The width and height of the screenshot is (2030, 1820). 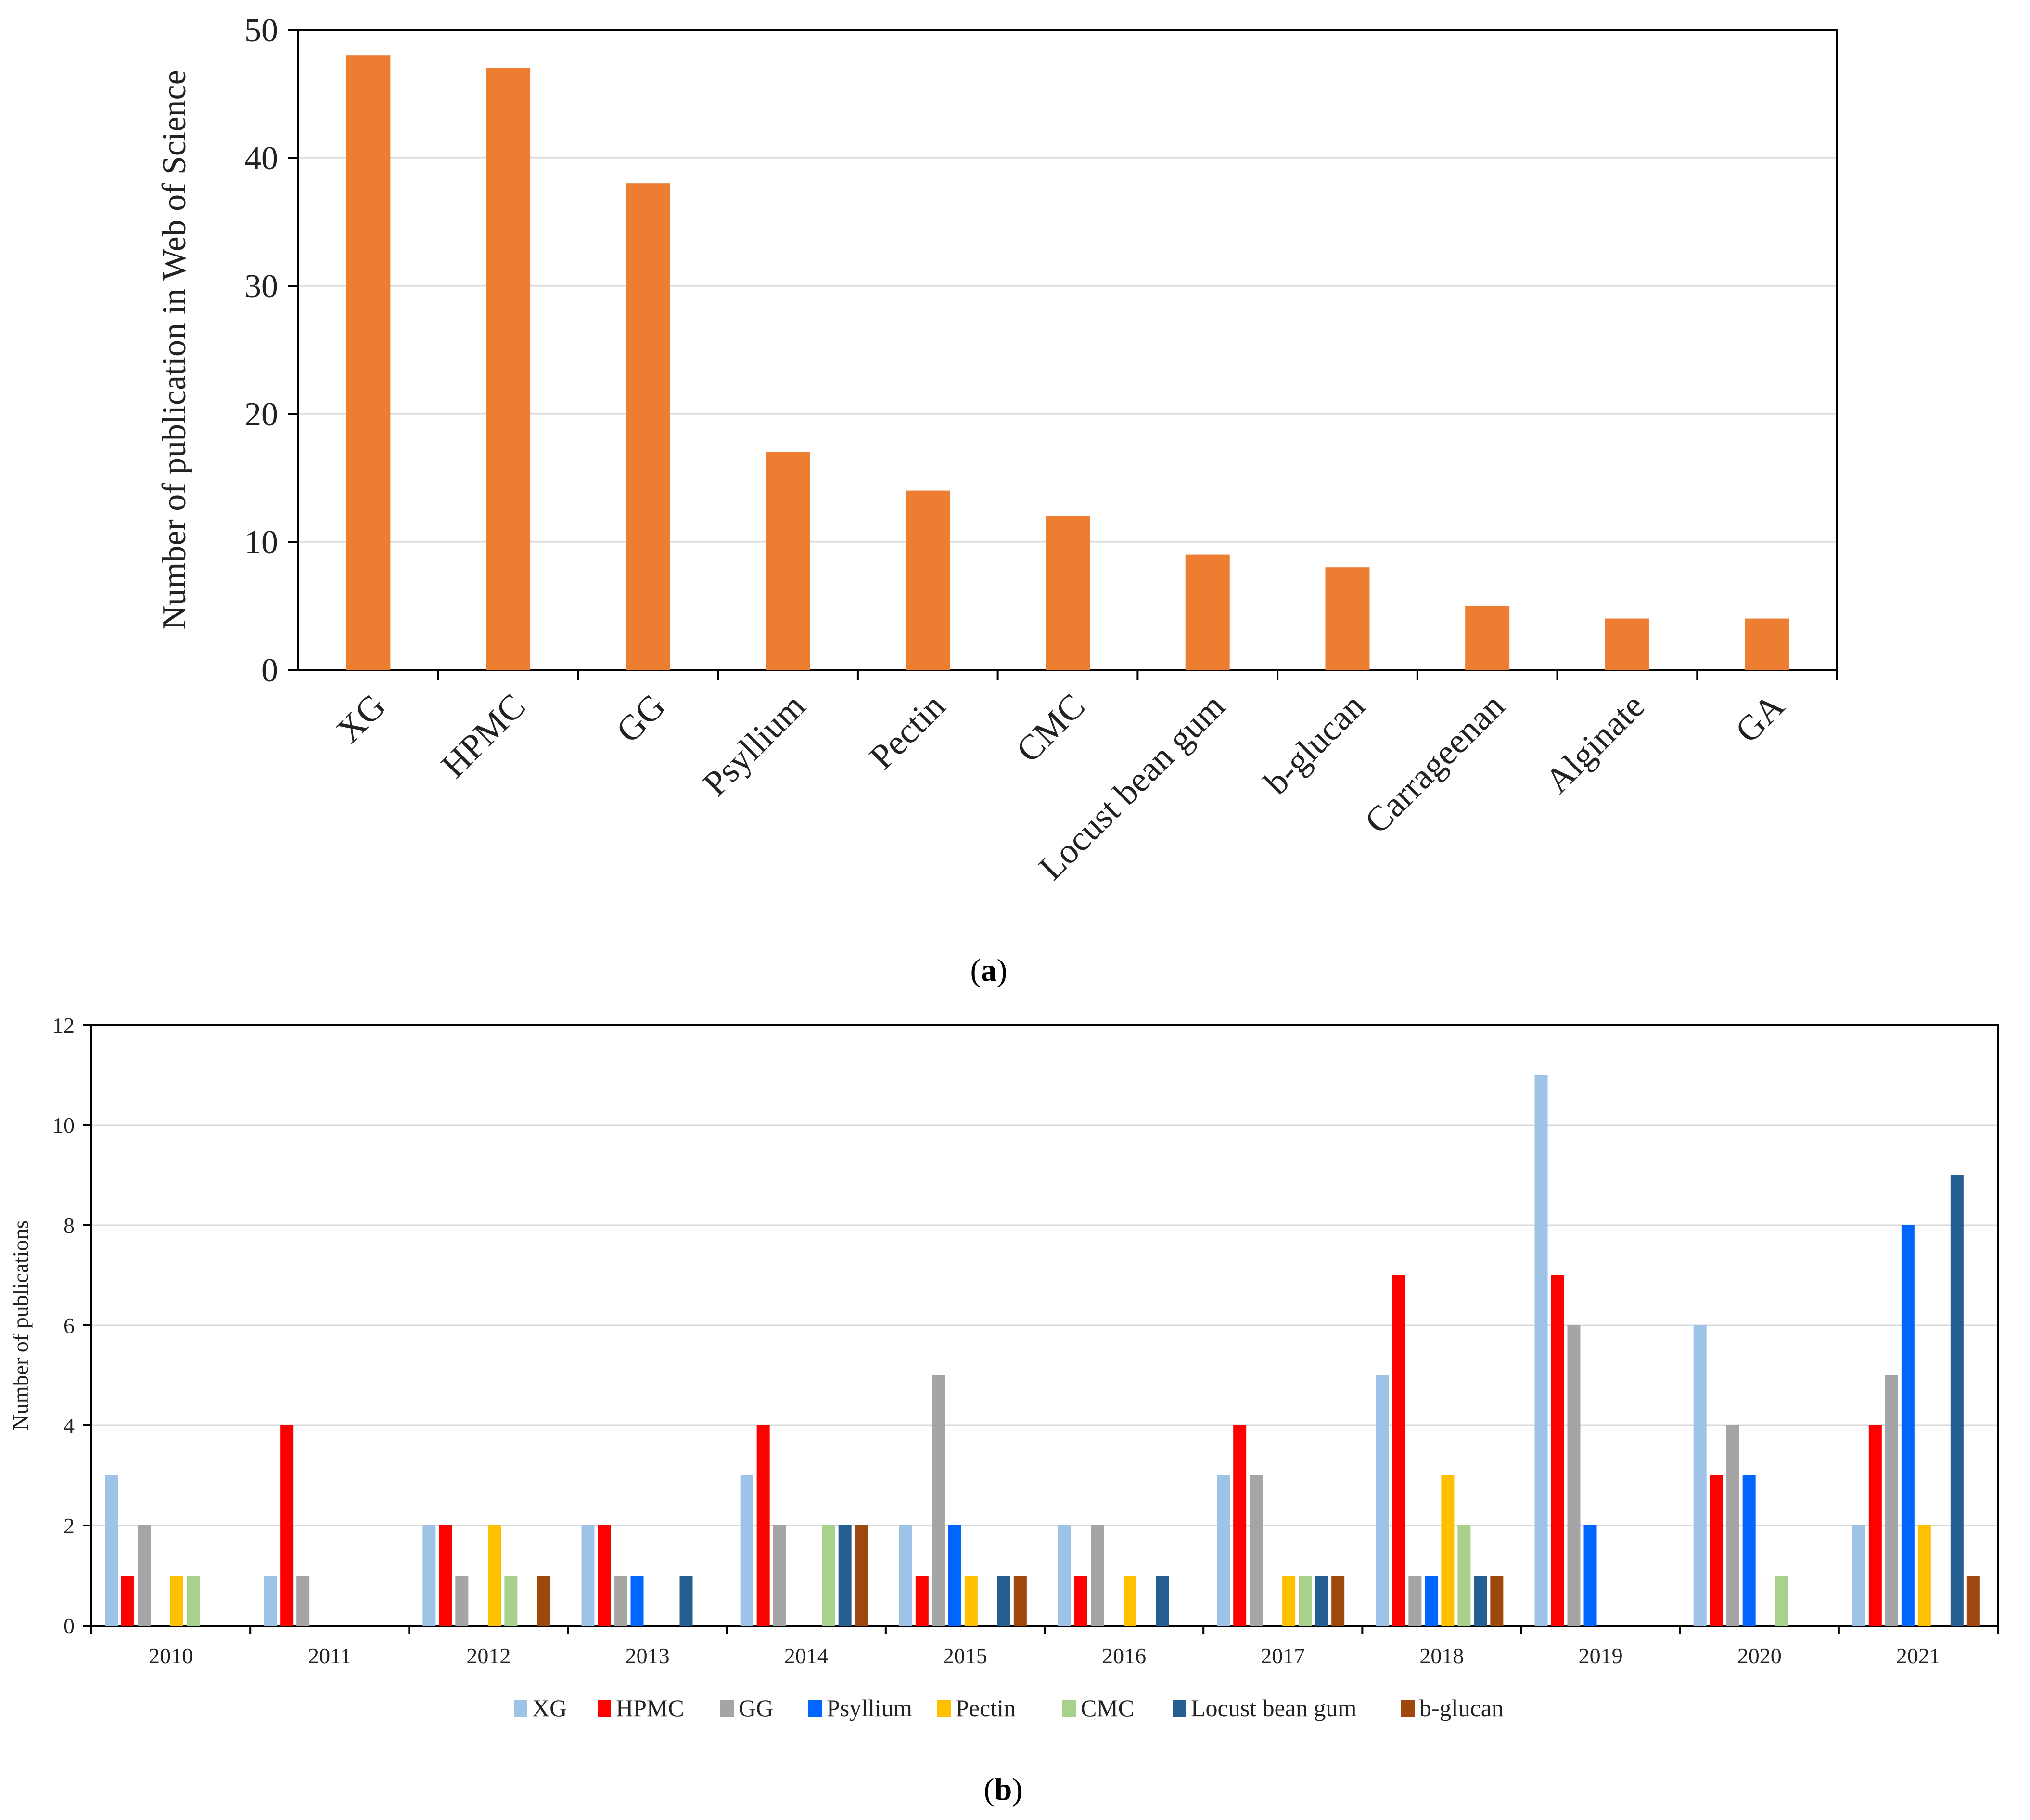 I want to click on x-tick-label-b: 2017, so click(x=1283, y=1656).